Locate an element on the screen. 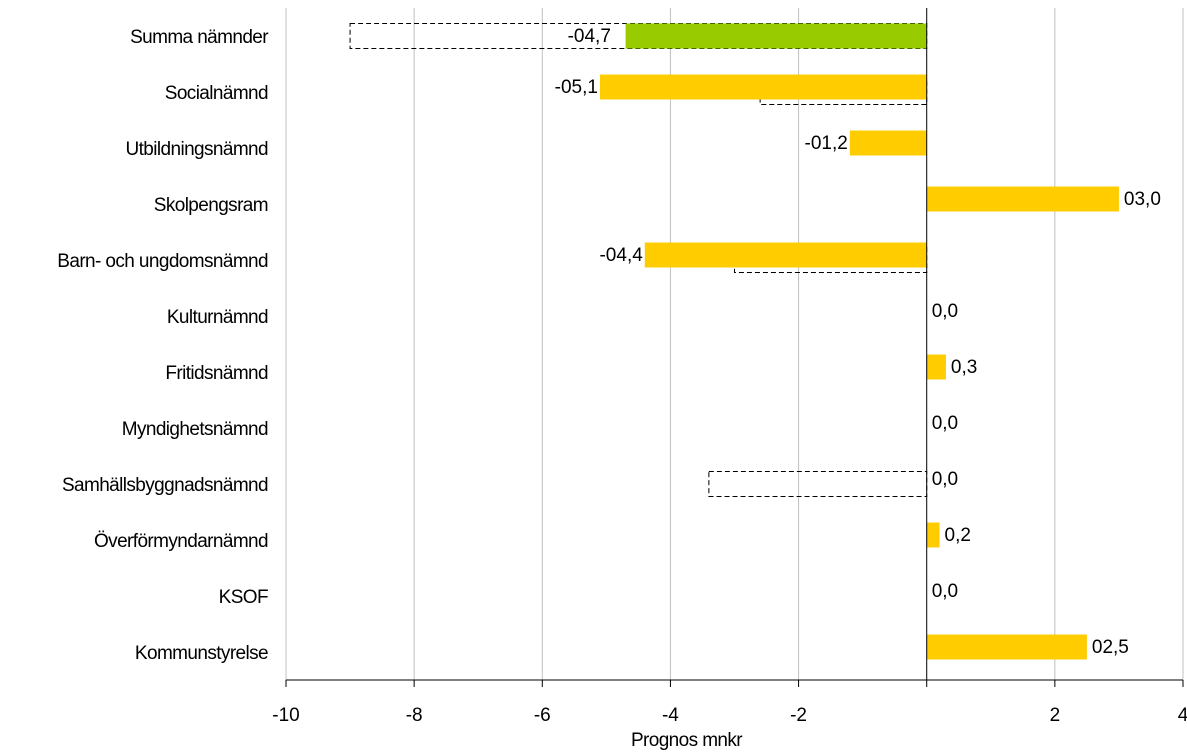 The height and width of the screenshot is (752, 1187). data-label: -01,2 is located at coordinates (826, 143).